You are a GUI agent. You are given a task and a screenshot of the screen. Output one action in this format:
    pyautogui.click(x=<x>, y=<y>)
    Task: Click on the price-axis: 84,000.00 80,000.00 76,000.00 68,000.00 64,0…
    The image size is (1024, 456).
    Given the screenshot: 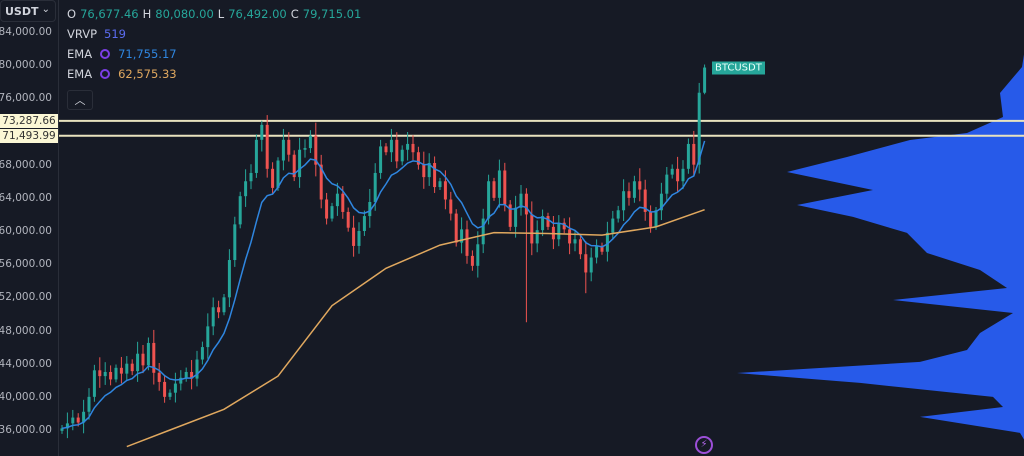 What is the action you would take?
    pyautogui.click(x=29, y=228)
    